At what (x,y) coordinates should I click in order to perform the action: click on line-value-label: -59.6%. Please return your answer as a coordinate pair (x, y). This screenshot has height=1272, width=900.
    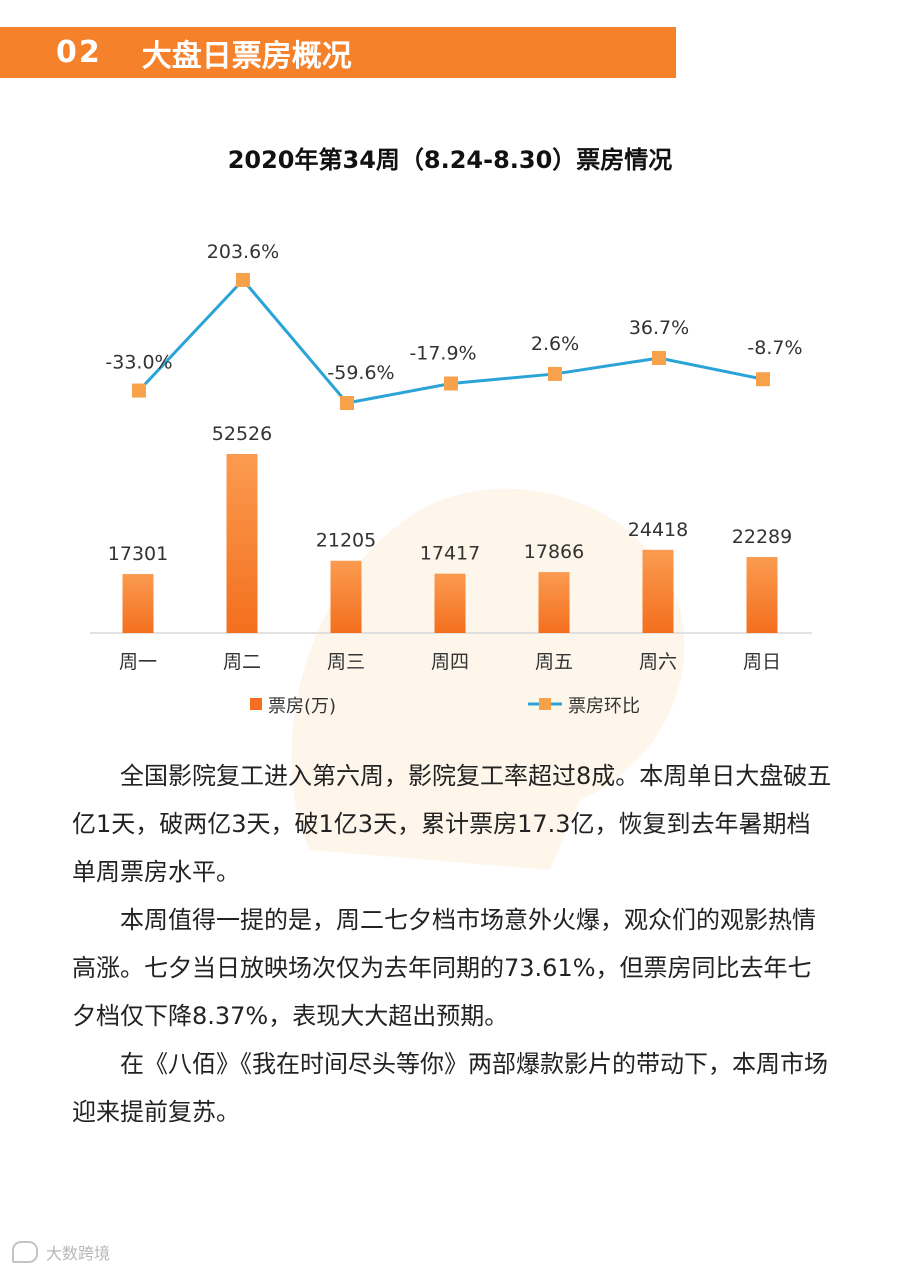
    Looking at the image, I should click on (360, 373).